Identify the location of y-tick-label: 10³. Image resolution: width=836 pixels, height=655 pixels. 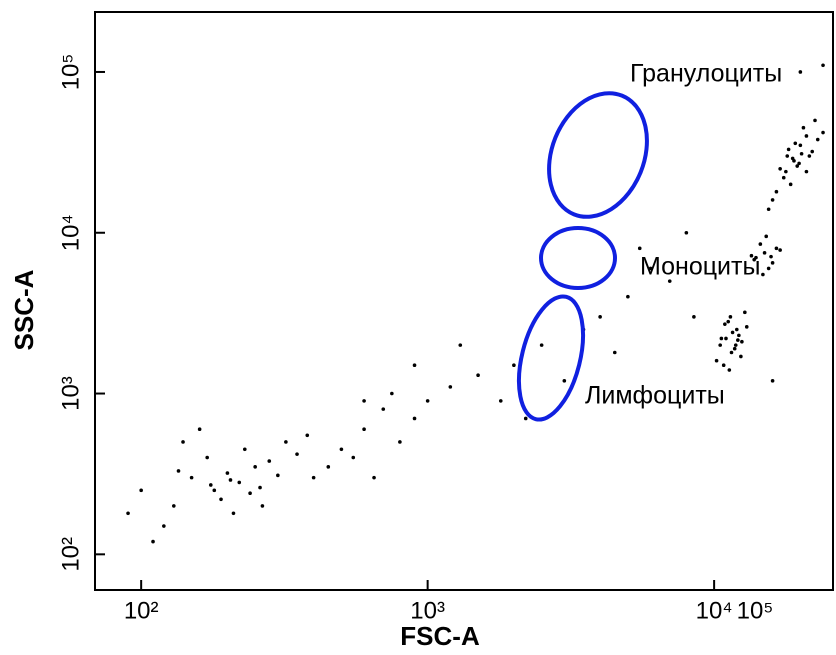
(70, 393).